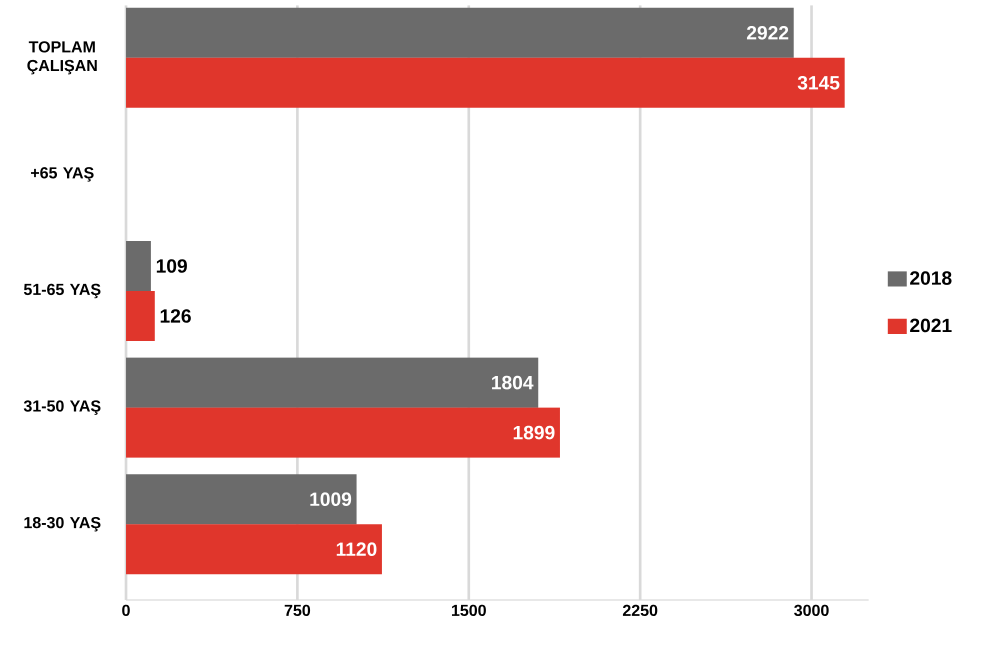  Describe the element at coordinates (175, 316) in the screenshot. I see `data-label: 126` at that location.